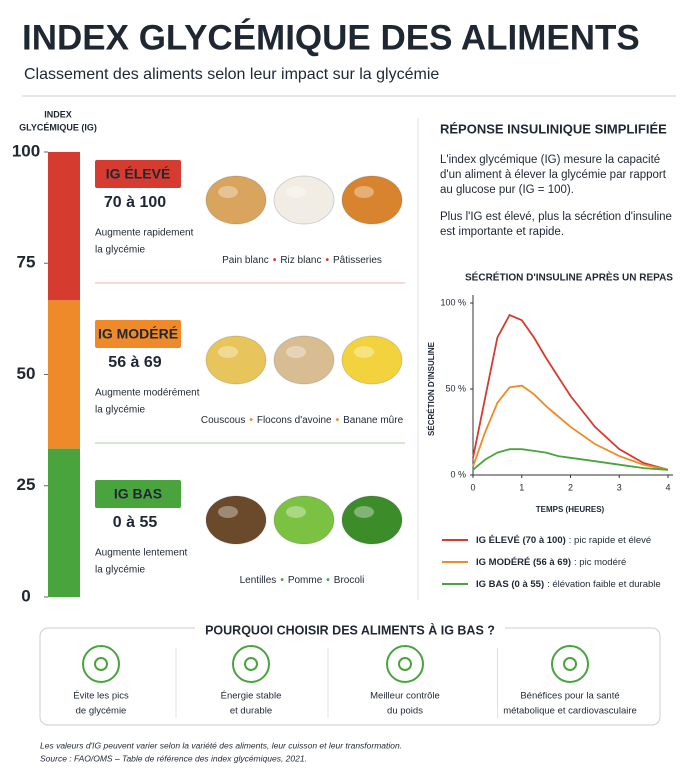 The width and height of the screenshot is (699, 768). Describe the element at coordinates (144, 233) in the screenshot. I see `description: Augmente rapidement` at that location.